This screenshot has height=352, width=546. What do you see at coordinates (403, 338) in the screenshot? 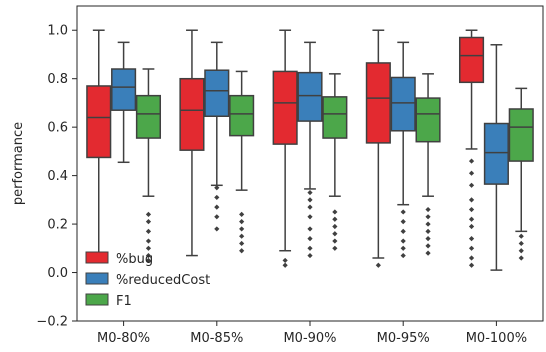
I see `x-tick-label: M0-95%` at bounding box center [403, 338].